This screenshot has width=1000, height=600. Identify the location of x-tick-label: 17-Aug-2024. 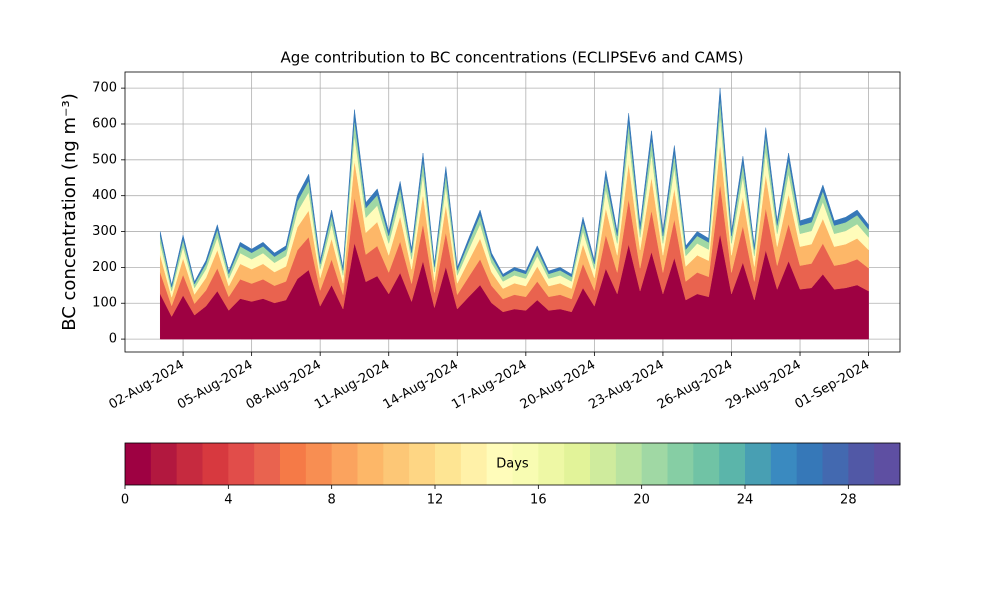
(489, 385).